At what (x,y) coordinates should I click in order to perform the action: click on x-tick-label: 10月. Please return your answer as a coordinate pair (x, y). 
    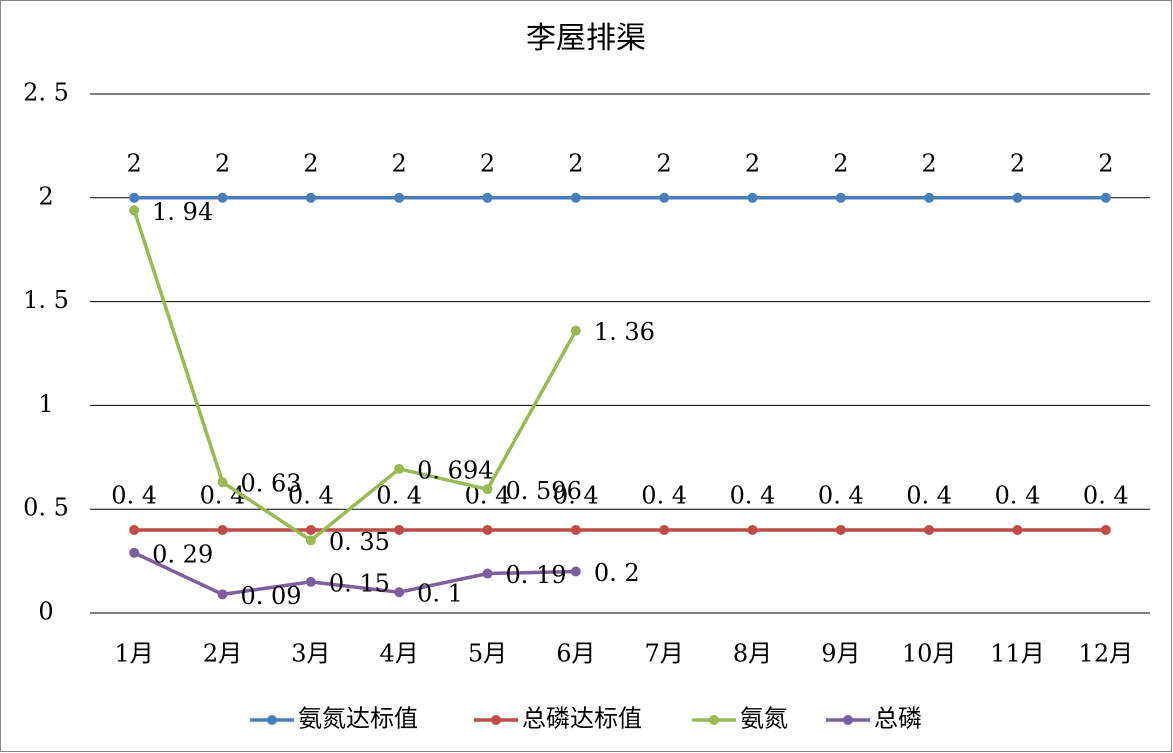
    Looking at the image, I should click on (929, 654).